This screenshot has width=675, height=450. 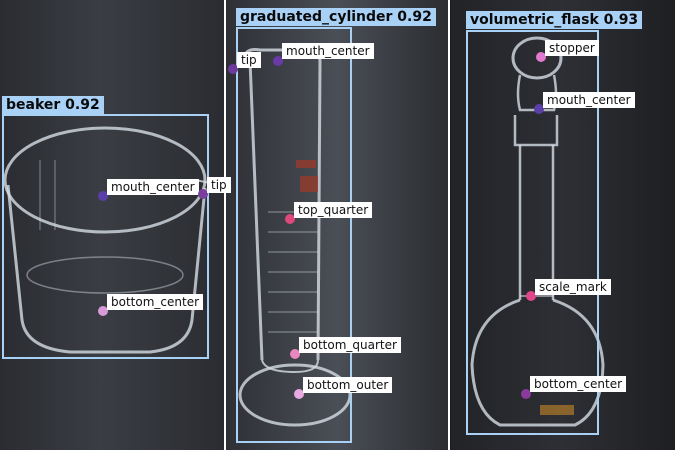 I want to click on cylinder-detection-label: graduated_cylinder 0.92, so click(x=336, y=17).